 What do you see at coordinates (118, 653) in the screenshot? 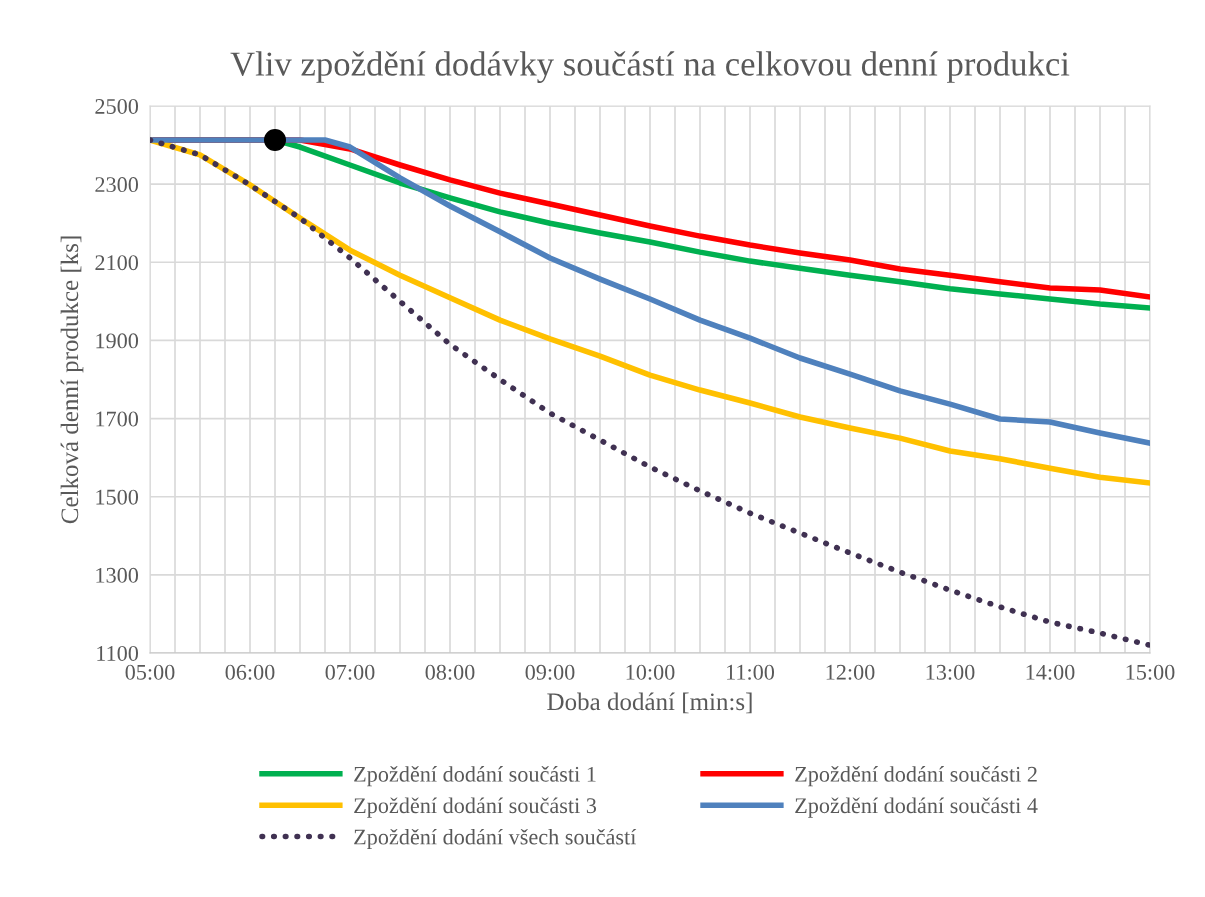
I see `y-tick-label: 1100` at bounding box center [118, 653].